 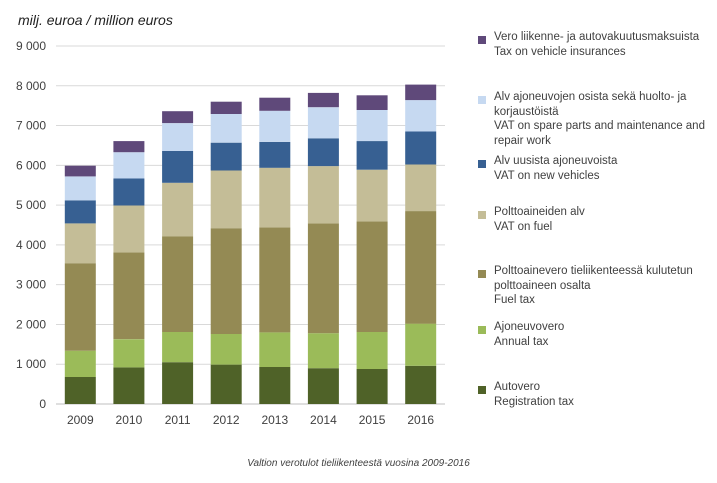 What do you see at coordinates (420, 420) in the screenshot?
I see `x-tick-label: 2016` at bounding box center [420, 420].